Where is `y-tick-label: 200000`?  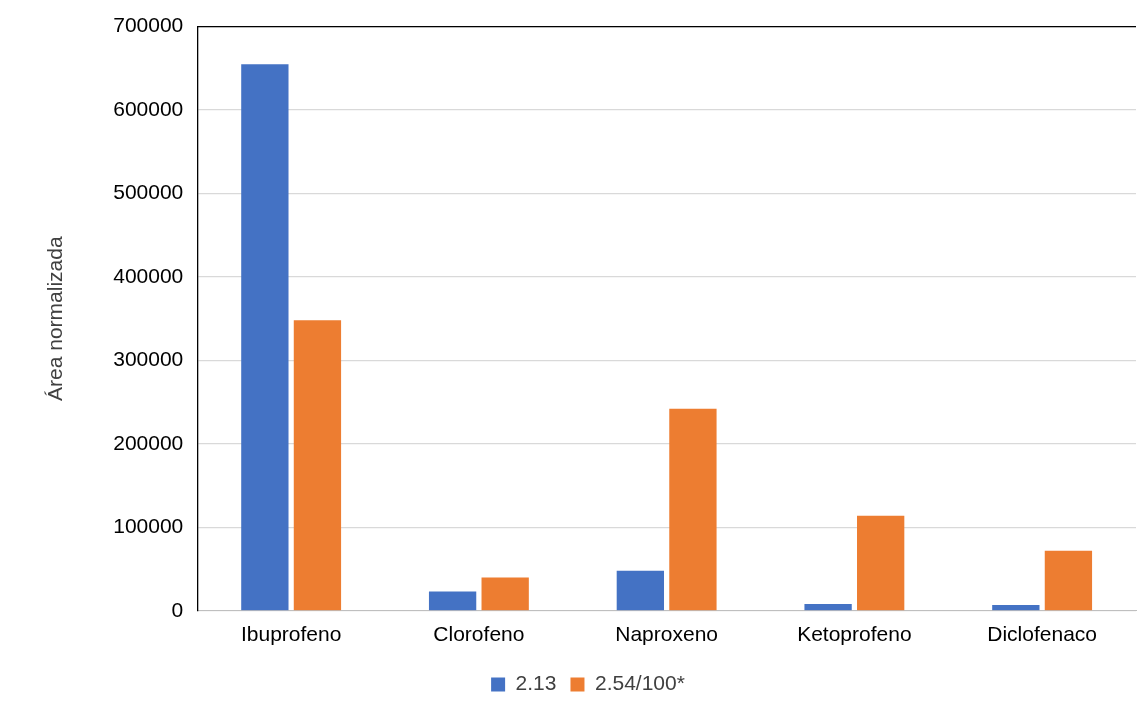 y-tick-label: 200000 is located at coordinates (148, 442).